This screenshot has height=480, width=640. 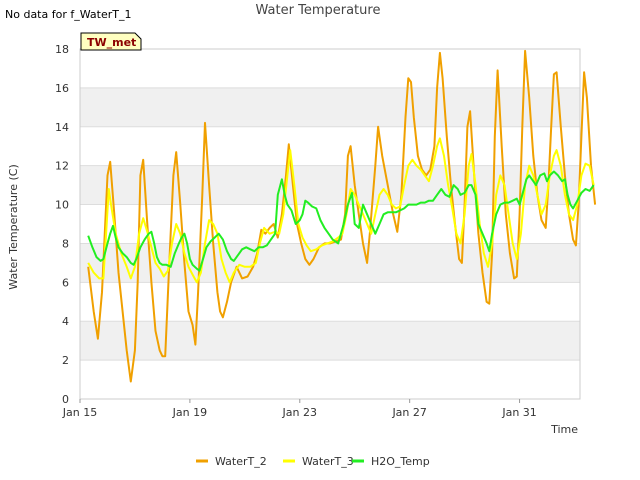 I want to click on y-tick-label: 12, so click(x=62, y=166).